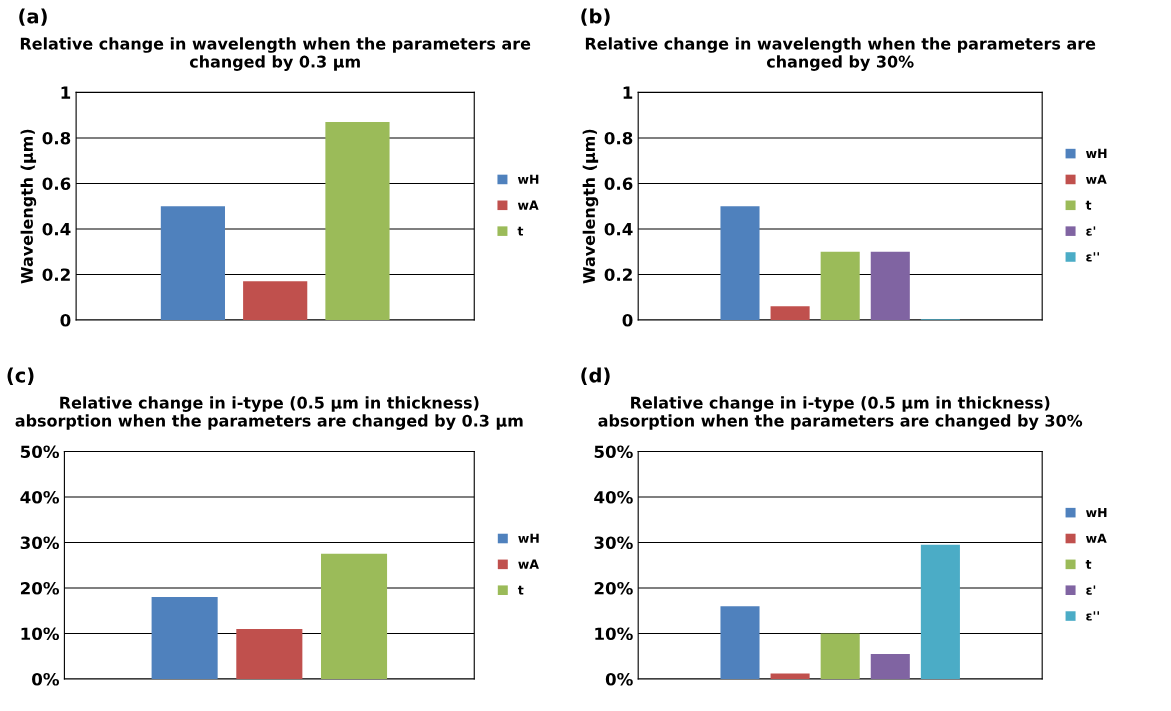 This screenshot has width=1171, height=711. I want to click on text: (c), so click(20, 376).